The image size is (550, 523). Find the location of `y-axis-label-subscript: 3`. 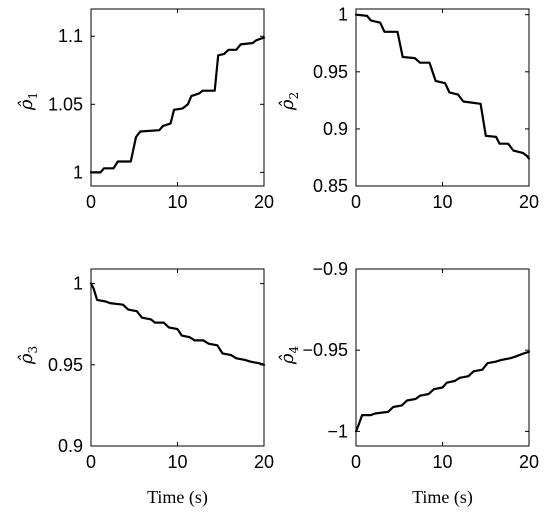

y-axis-label-subscript: 3 is located at coordinates (33, 350).